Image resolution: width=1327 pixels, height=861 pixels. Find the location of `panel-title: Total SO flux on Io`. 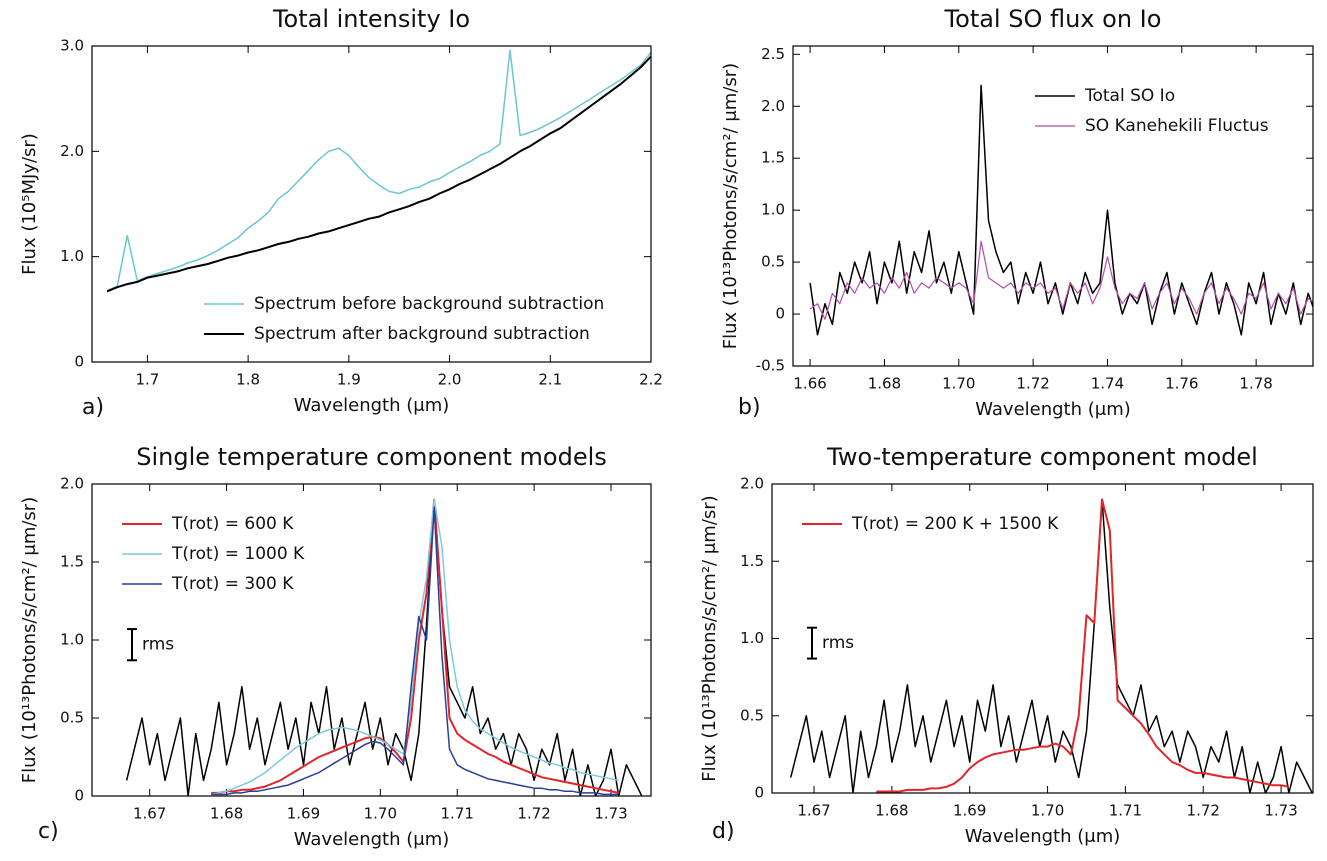

panel-title: Total SO flux on Io is located at coordinates (1053, 19).